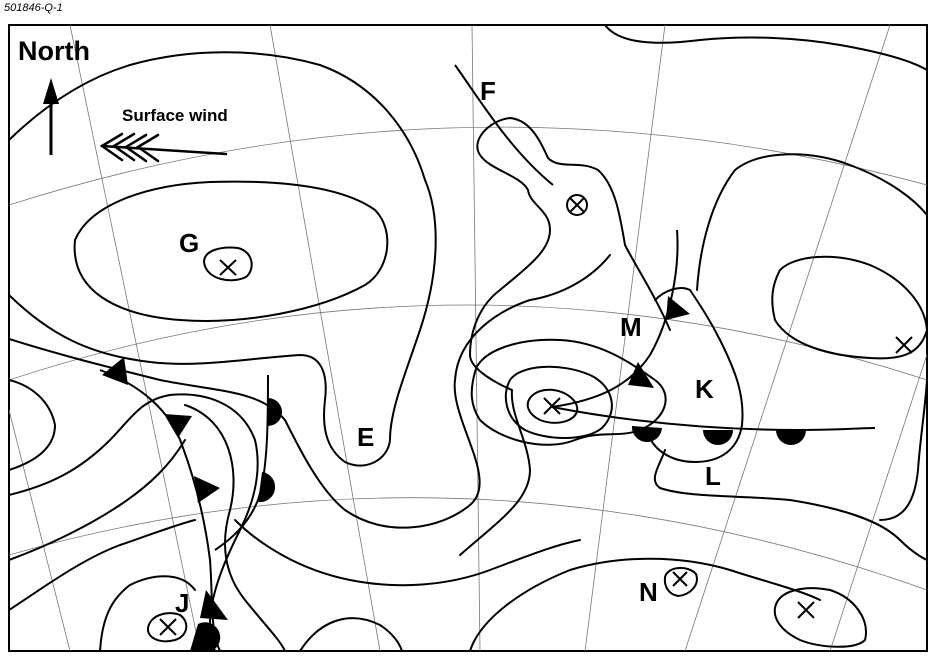 This screenshot has width=935, height=660. I want to click on label-m: M, so click(631, 327).